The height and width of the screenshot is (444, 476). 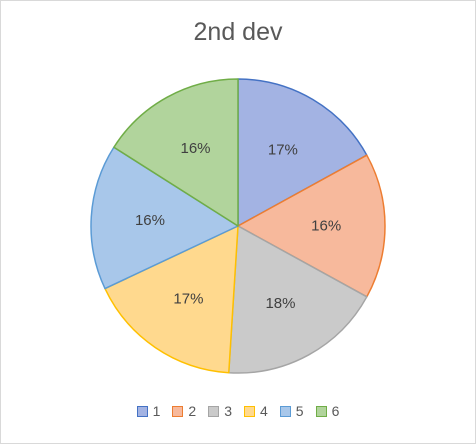 What do you see at coordinates (280, 303) in the screenshot?
I see `data-label-3: 18%` at bounding box center [280, 303].